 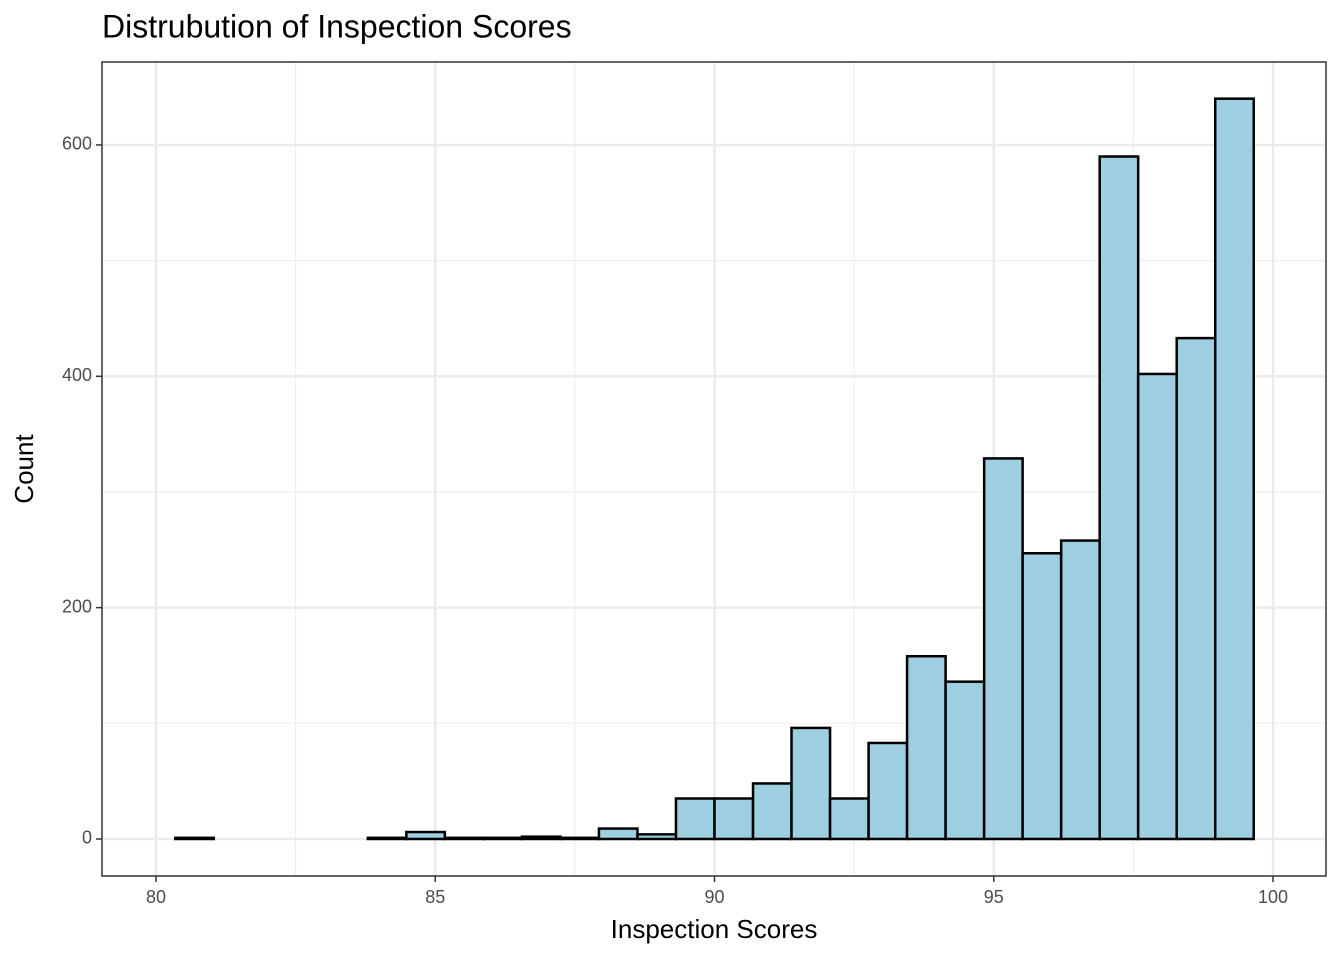 I want to click on y-tick-label: 0, so click(x=87, y=838).